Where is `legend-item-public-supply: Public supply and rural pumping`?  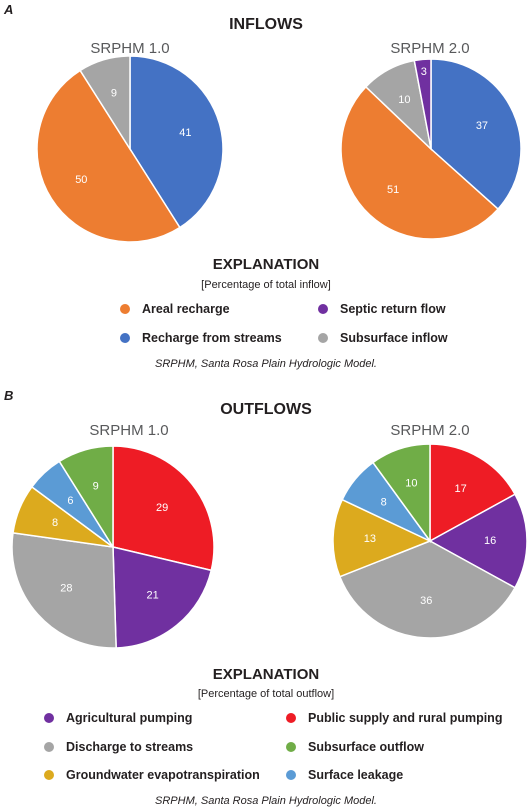
legend-item-public-supply: Public supply and rural pumping is located at coordinates (394, 718).